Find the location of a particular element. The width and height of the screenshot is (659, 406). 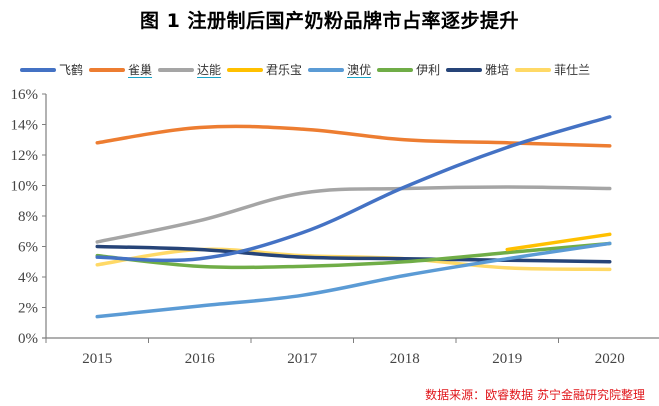

legend-item: 澳优 is located at coordinates (339, 69).